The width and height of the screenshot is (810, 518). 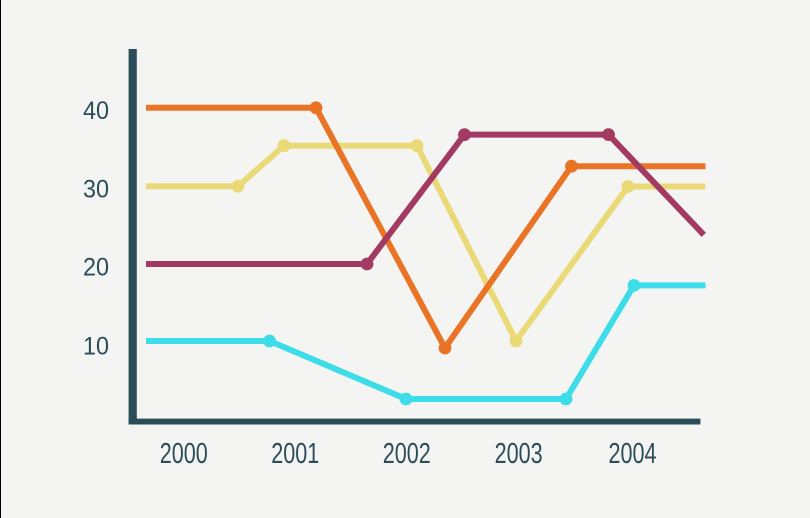 I want to click on svg-text: 2000, so click(x=184, y=454).